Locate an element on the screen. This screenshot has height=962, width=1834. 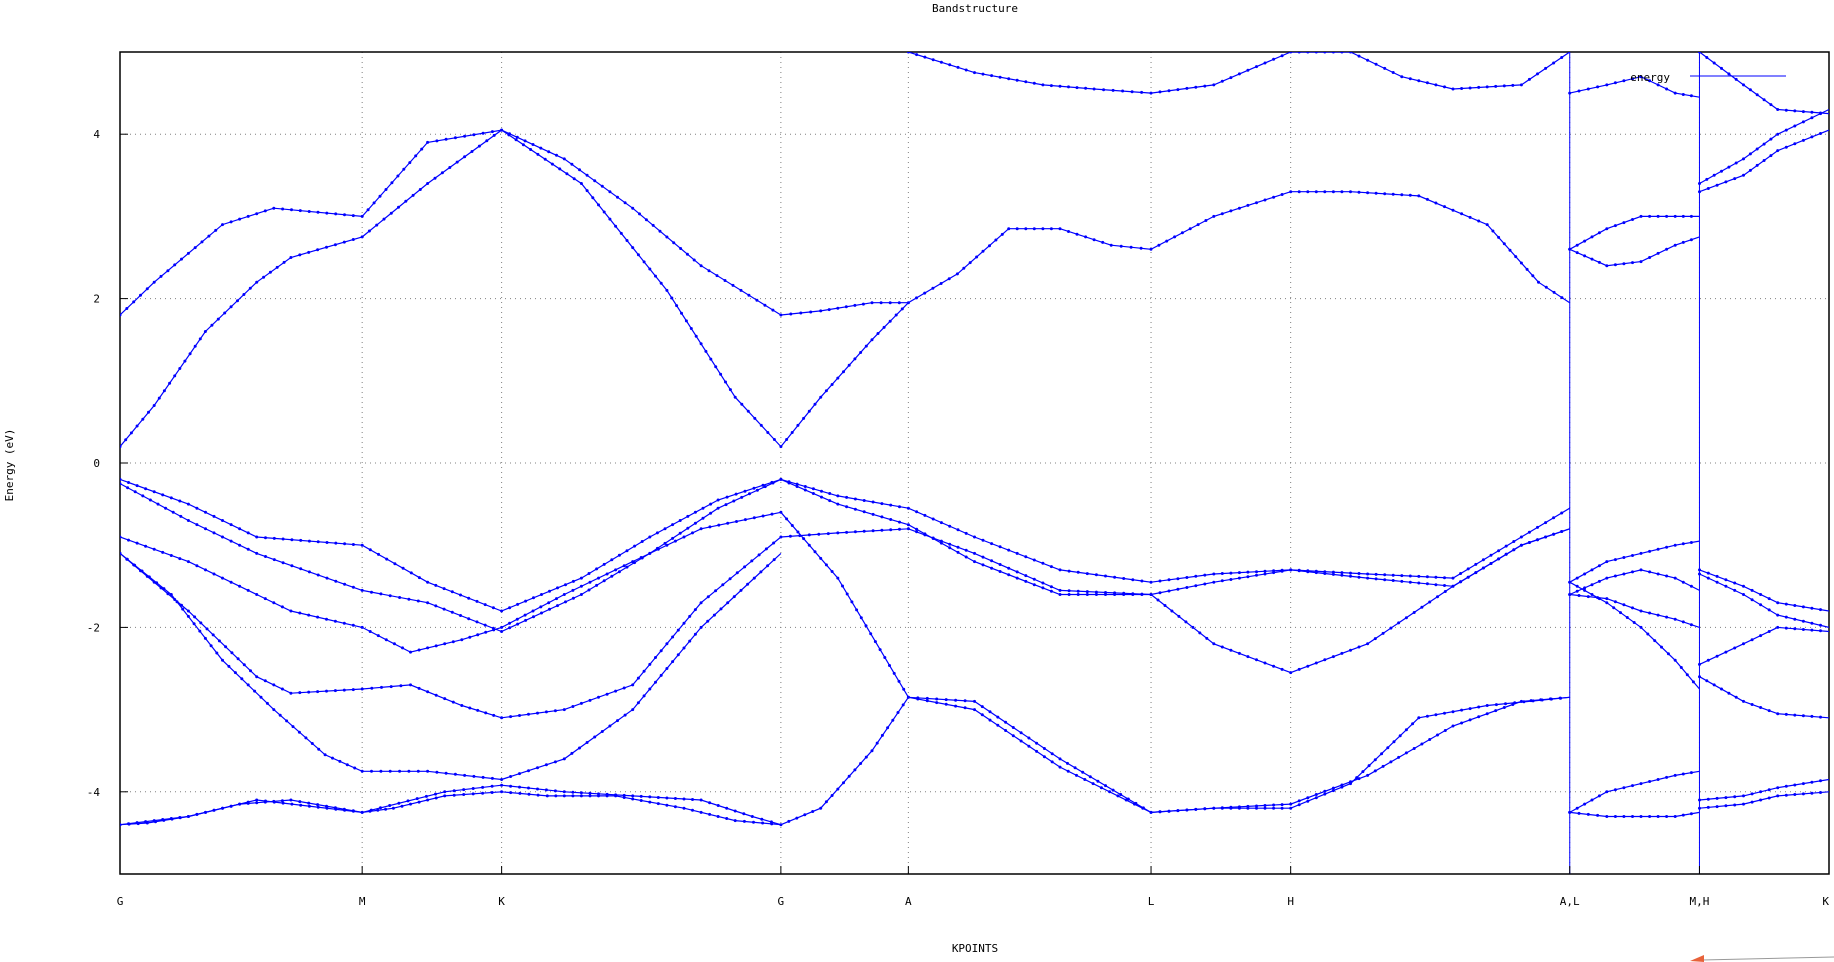
band-line is located at coordinates (1175, 562).